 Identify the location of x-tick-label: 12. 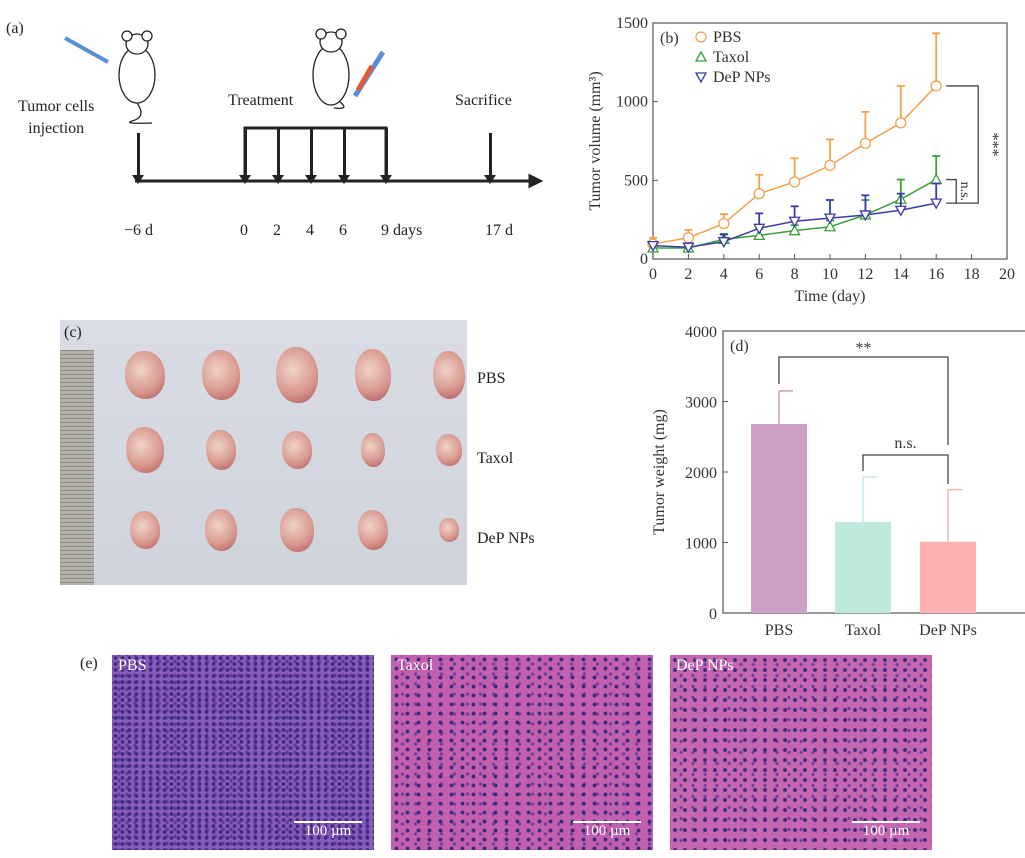
(865, 274).